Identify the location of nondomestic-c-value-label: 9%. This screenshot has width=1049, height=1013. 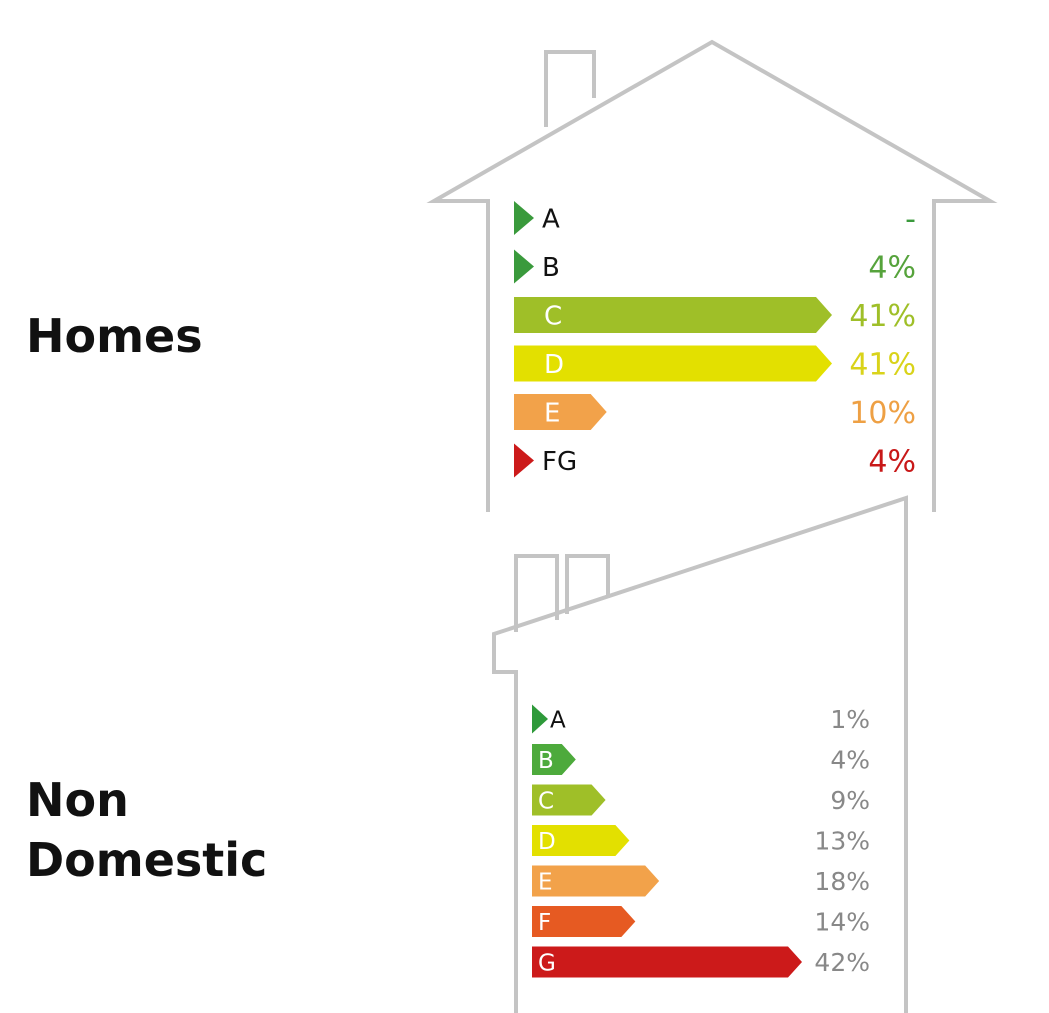
(850, 800).